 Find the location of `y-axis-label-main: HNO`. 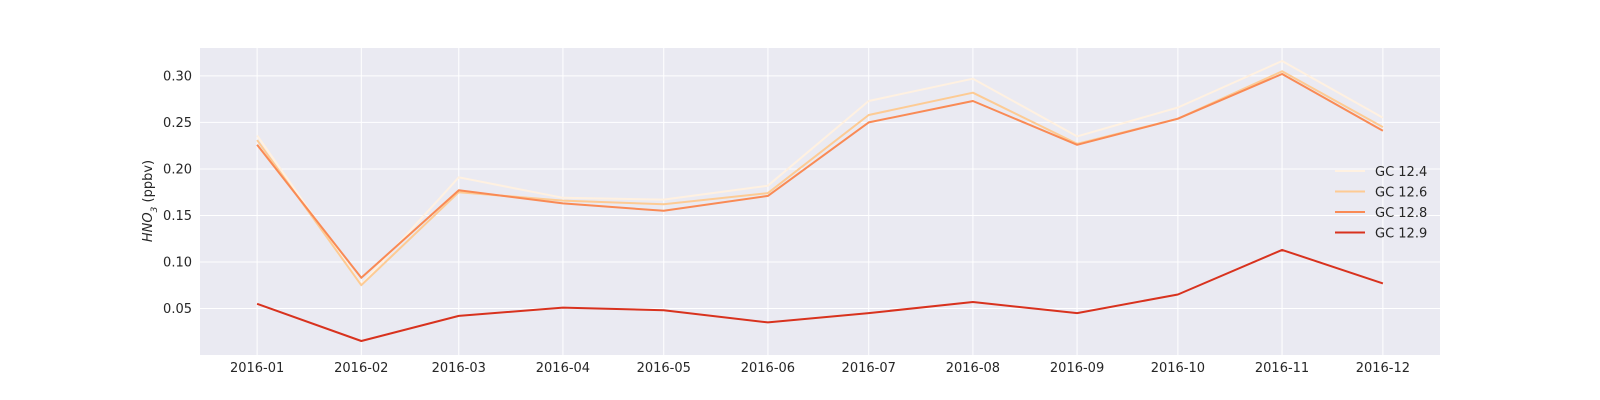

y-axis-label-main: HNO is located at coordinates (148, 227).